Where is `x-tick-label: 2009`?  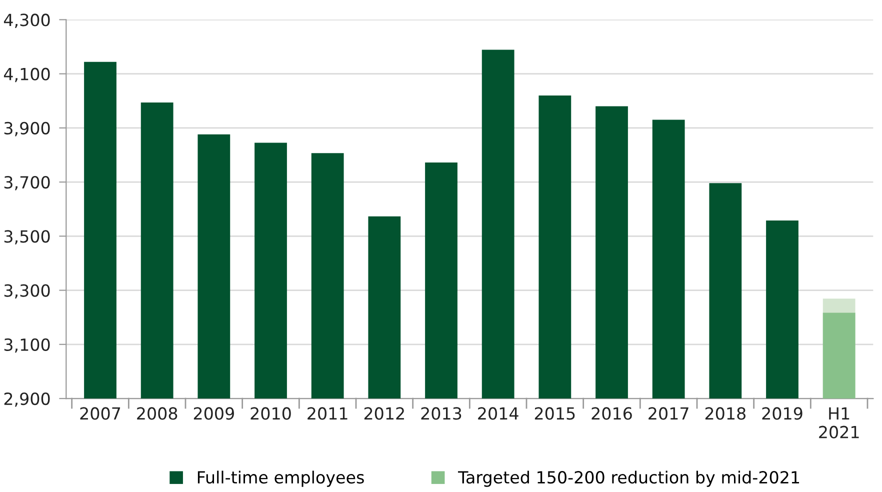 x-tick-label: 2009 is located at coordinates (214, 413).